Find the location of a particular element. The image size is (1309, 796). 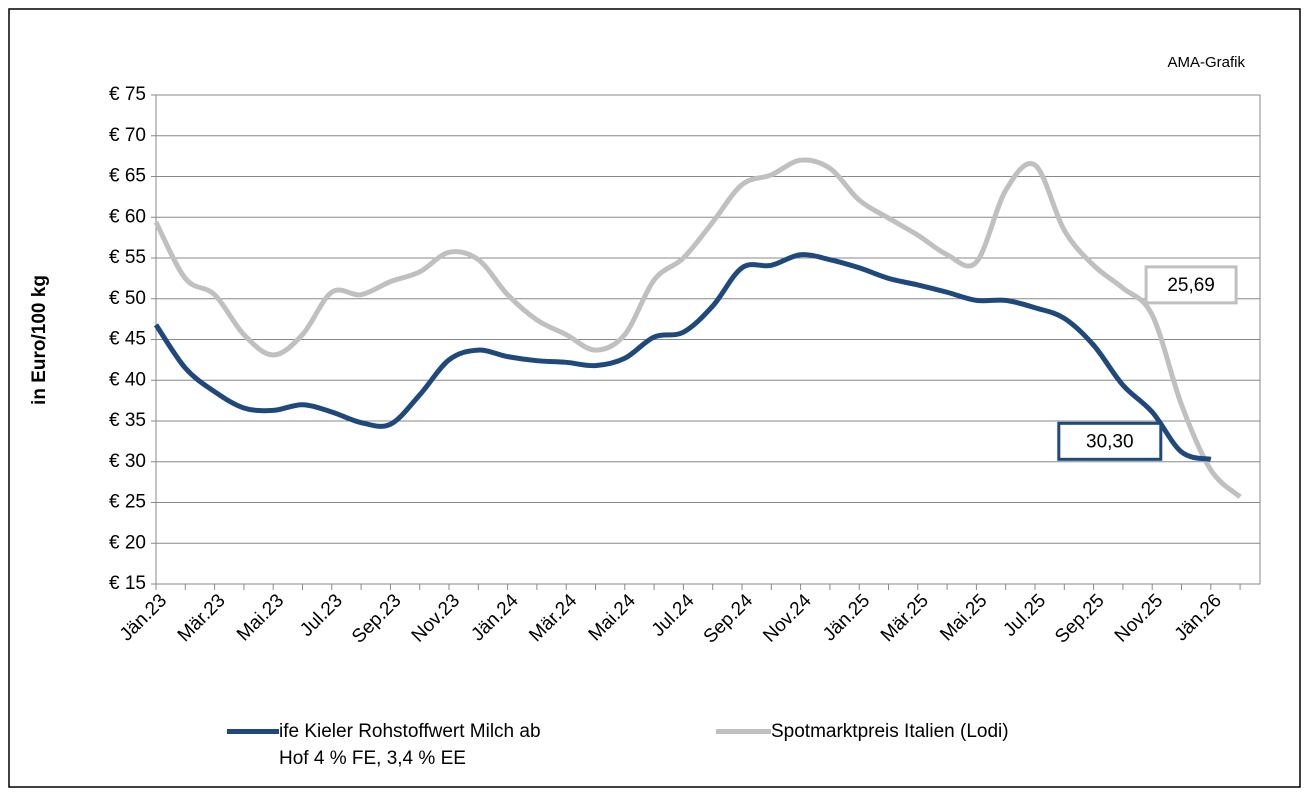

y-tick-label: € 70 is located at coordinates (127, 135).